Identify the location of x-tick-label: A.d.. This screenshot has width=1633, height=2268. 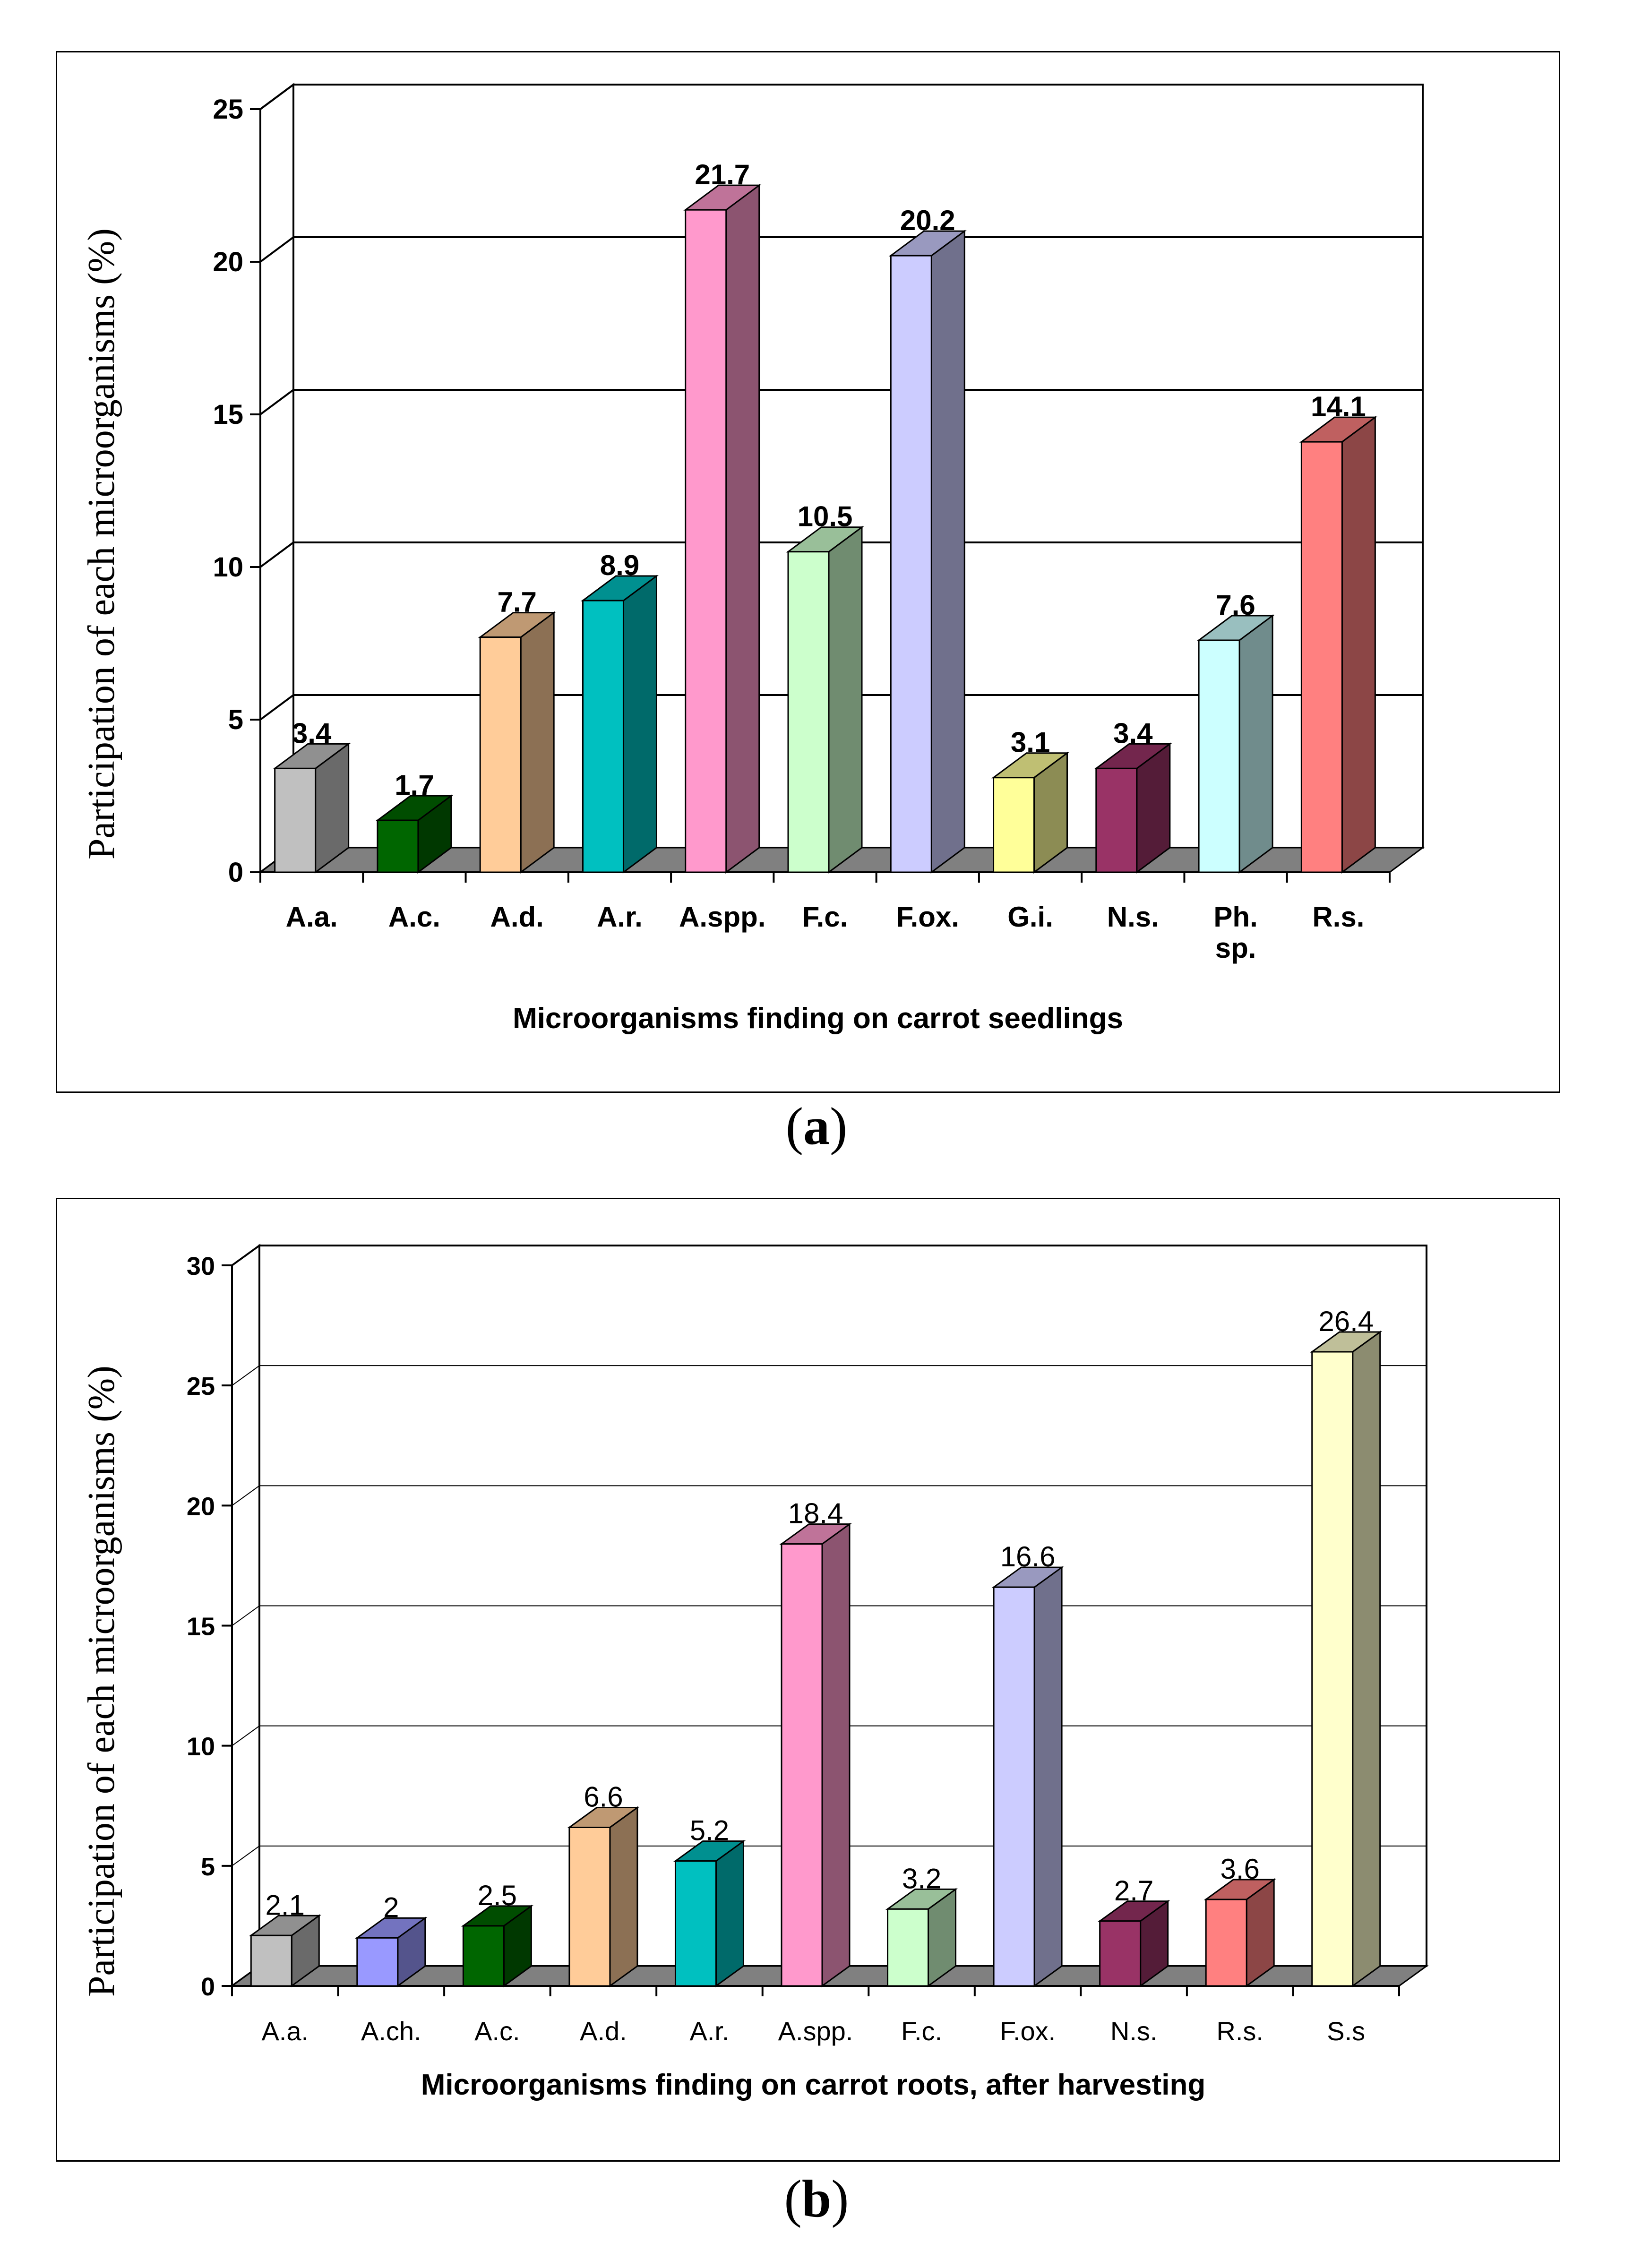
(517, 917).